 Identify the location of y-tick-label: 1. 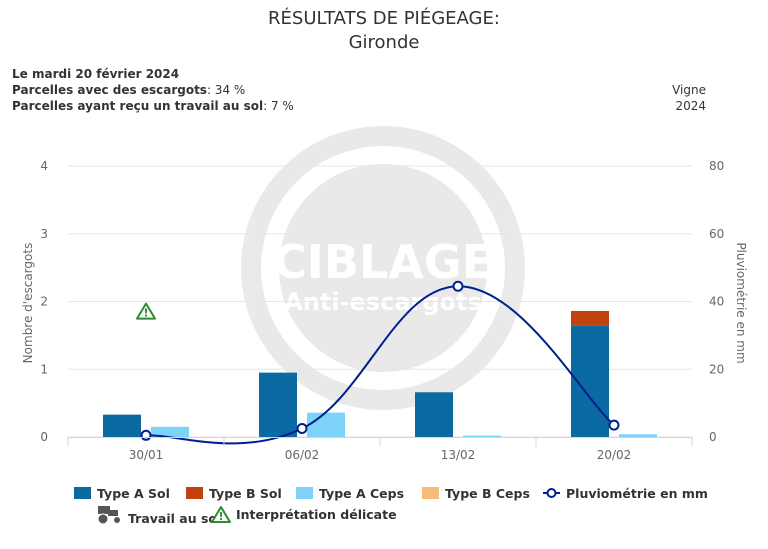
(44, 369).